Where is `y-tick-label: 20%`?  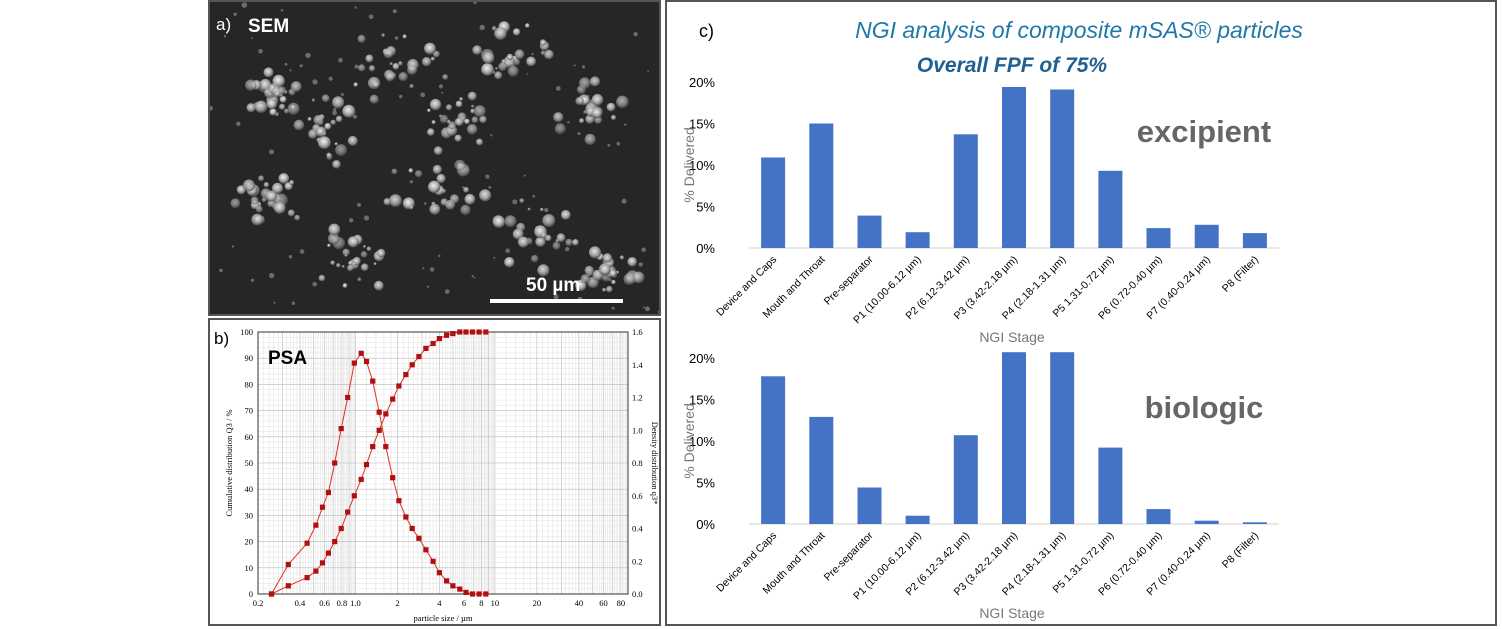 y-tick-label: 20% is located at coordinates (702, 358).